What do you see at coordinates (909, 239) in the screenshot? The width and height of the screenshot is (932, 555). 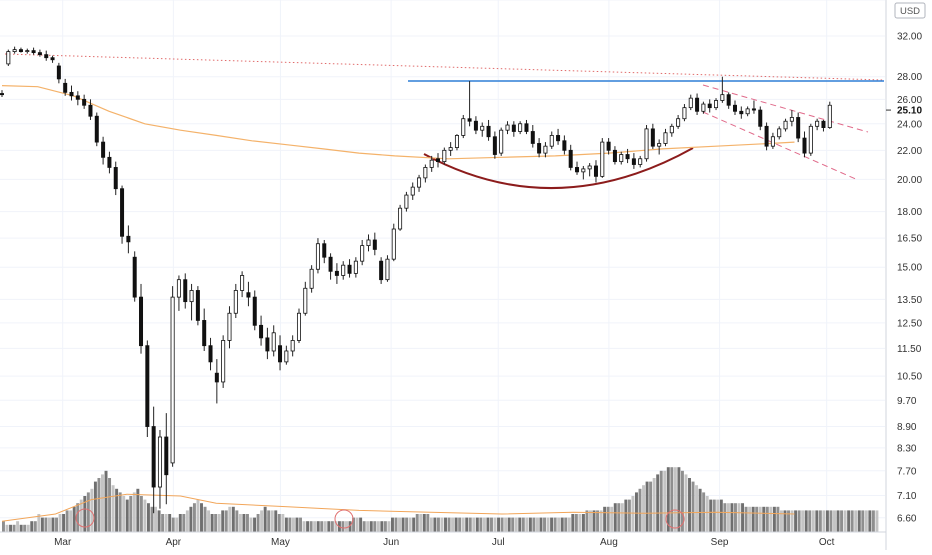 I see `y-tick-label: 16.50` at bounding box center [909, 239].